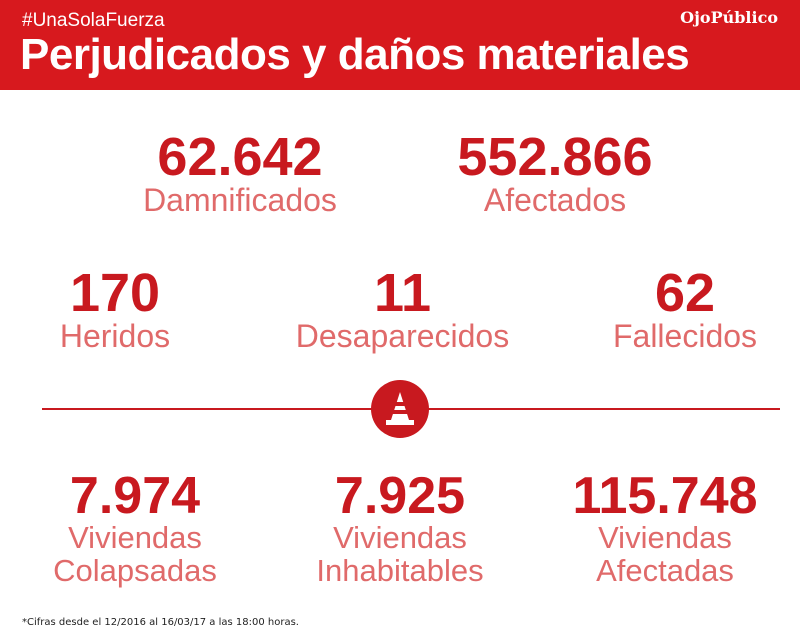 This screenshot has width=800, height=641. What do you see at coordinates (240, 200) in the screenshot?
I see `stat-label: Damnificados` at bounding box center [240, 200].